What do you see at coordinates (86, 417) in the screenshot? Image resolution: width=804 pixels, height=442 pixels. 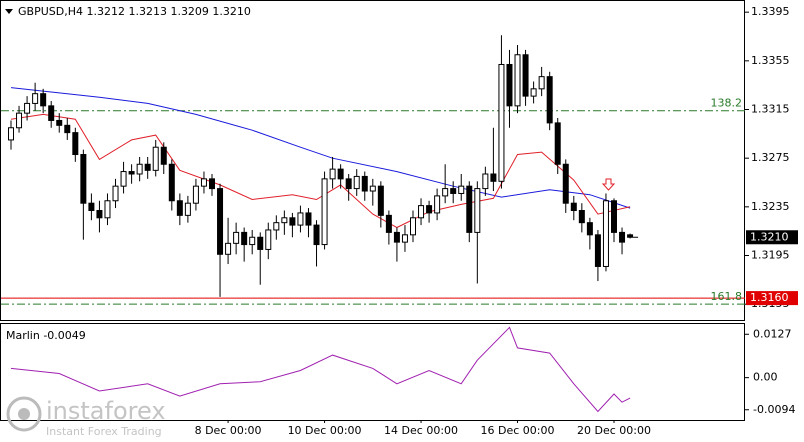 I see `watermark: instaforex Instant Forex Trading` at bounding box center [86, 417].